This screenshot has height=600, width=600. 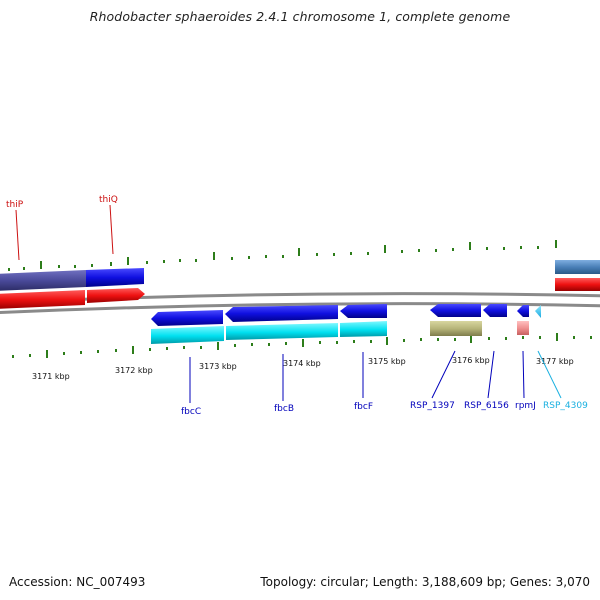 I want to click on upper-left-tracks, so click(x=72, y=288).